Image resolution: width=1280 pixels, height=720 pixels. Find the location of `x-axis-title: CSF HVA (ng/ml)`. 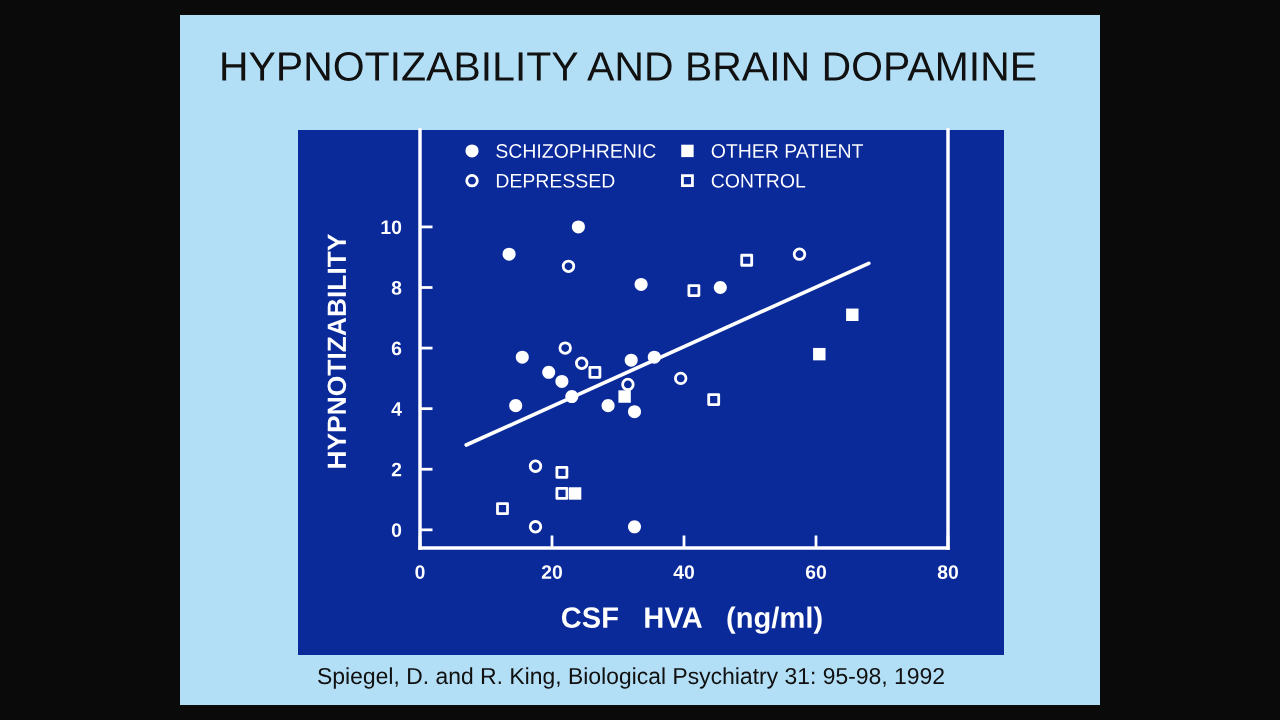

x-axis-title: CSF HVA (ng/ml) is located at coordinates (691, 620).